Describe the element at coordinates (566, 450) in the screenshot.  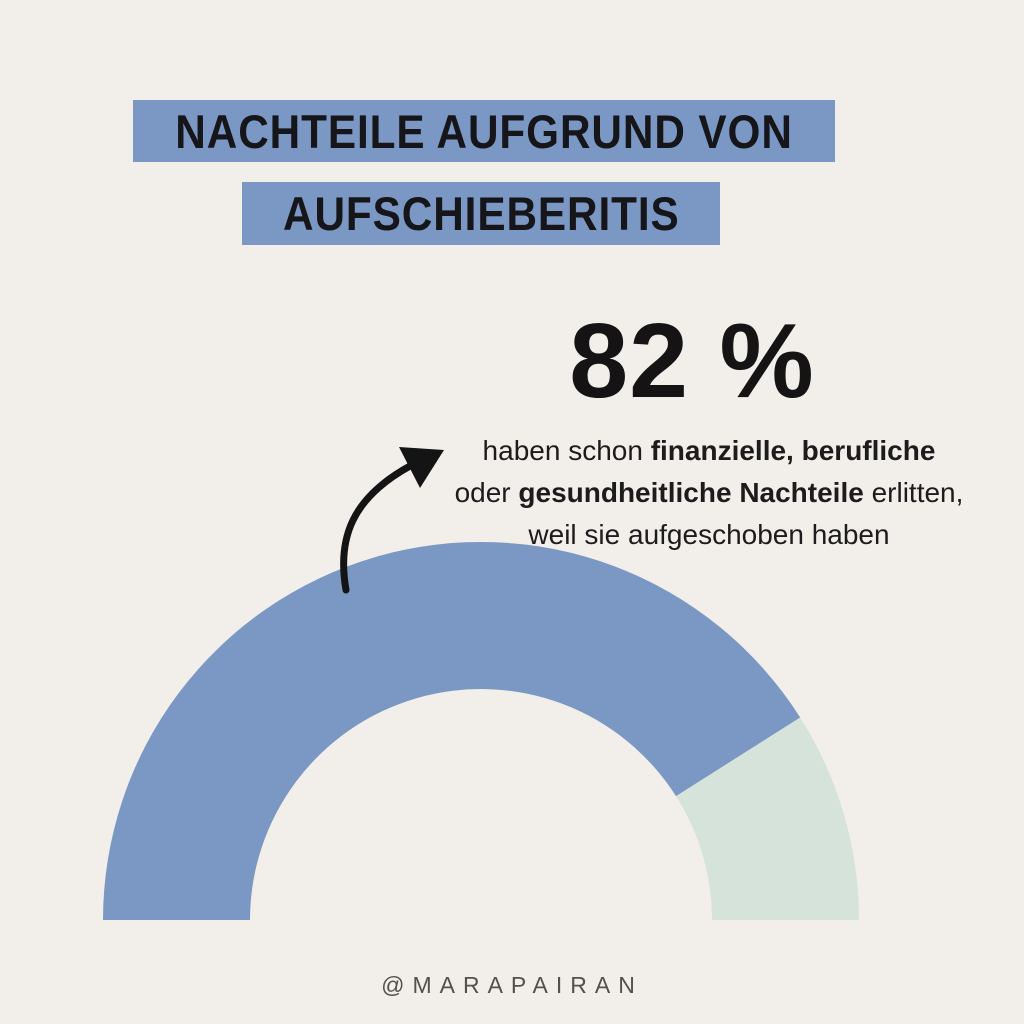
I see `desc-regular-segment: haben schon` at that location.